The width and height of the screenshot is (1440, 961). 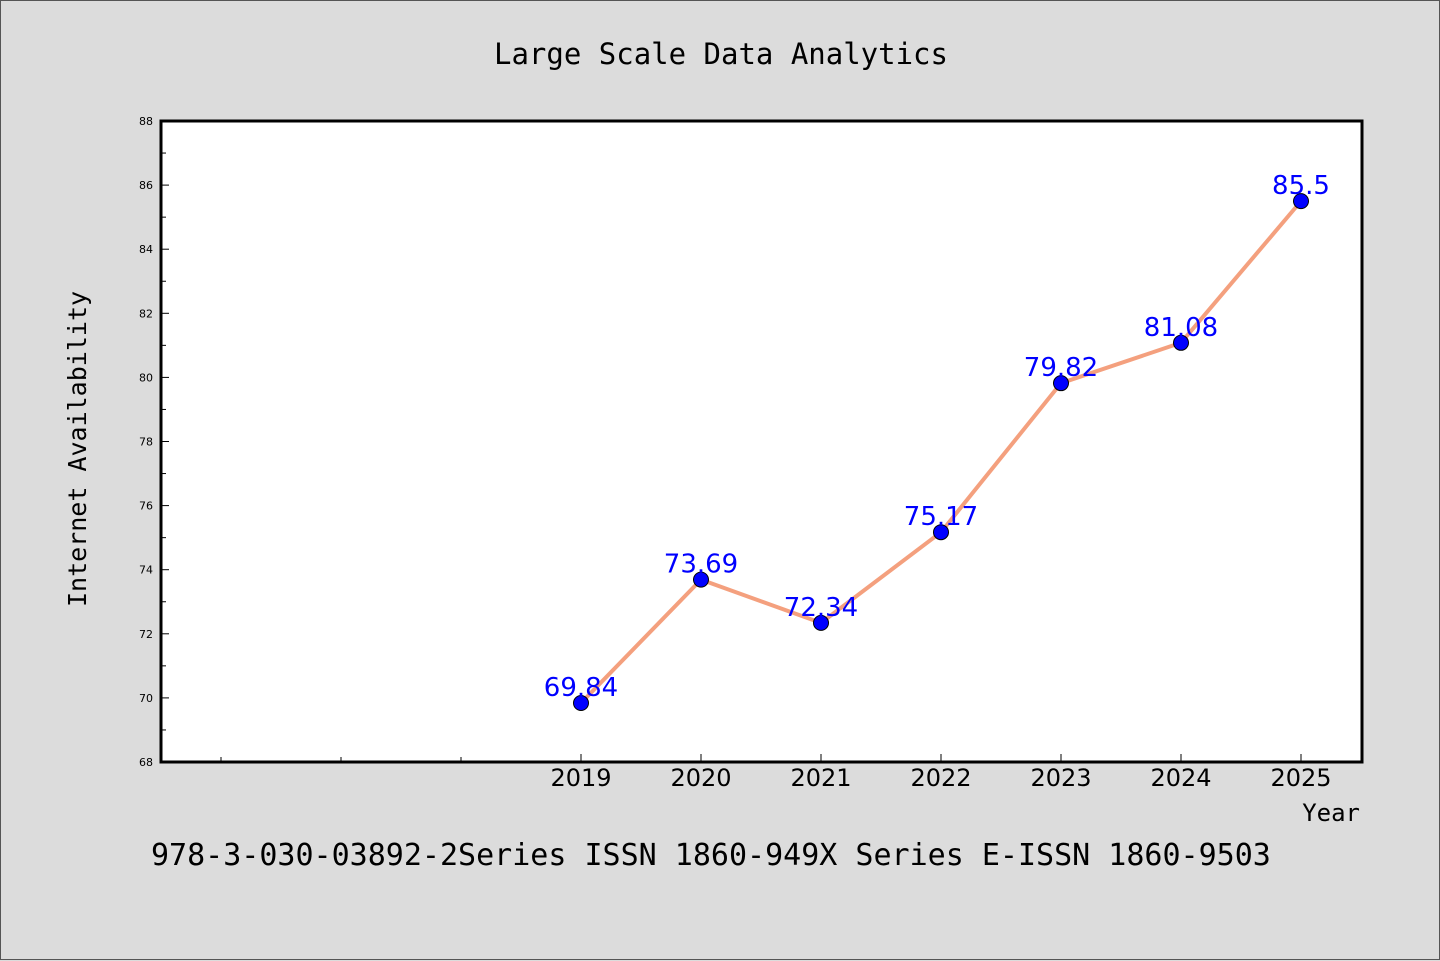 I want to click on data-label: 81.08, so click(x=1181, y=328).